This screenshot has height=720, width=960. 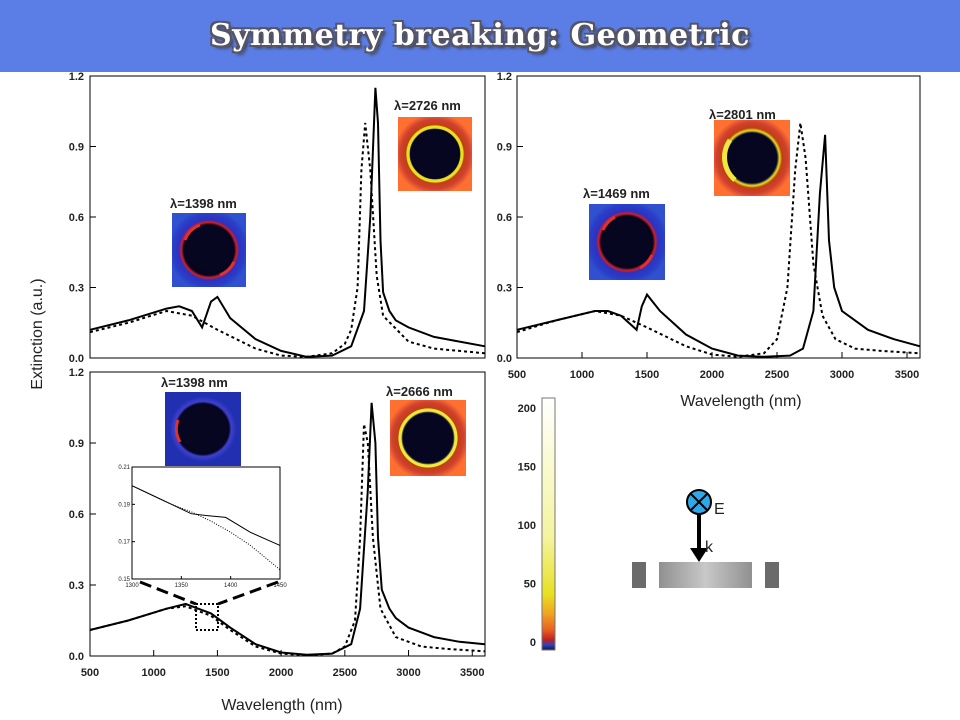 What do you see at coordinates (281, 705) in the screenshot?
I see `x-axis-label-bottom: Wavelength (nm)` at bounding box center [281, 705].